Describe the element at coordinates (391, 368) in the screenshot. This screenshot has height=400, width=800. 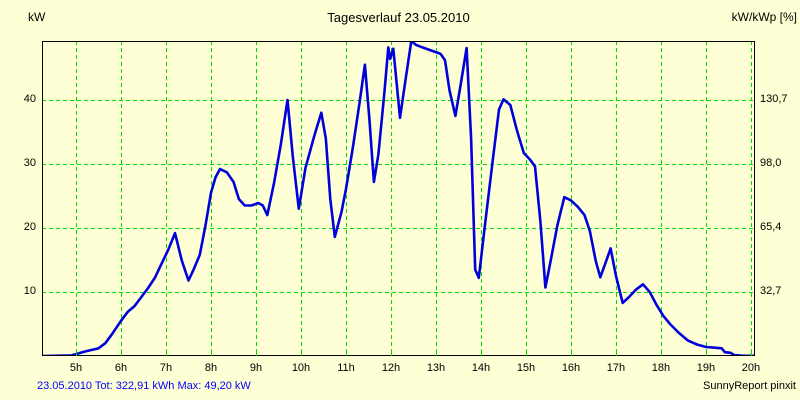
I see `x-tick-label: 12h` at that location.